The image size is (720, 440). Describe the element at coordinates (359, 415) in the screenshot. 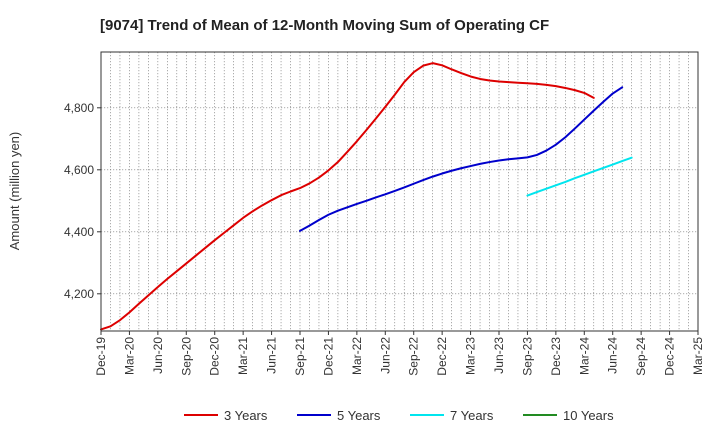

I see `legend-label-5-years: 5 Years` at that location.